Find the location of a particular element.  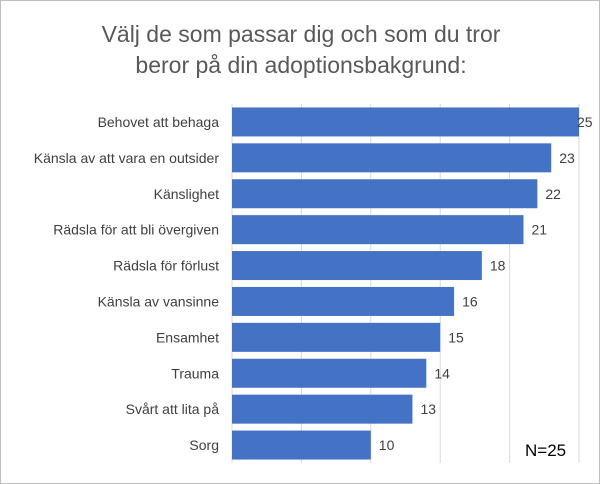

chart-title-line-2: beror på din adoptionsbakgrund: is located at coordinates (301, 65).